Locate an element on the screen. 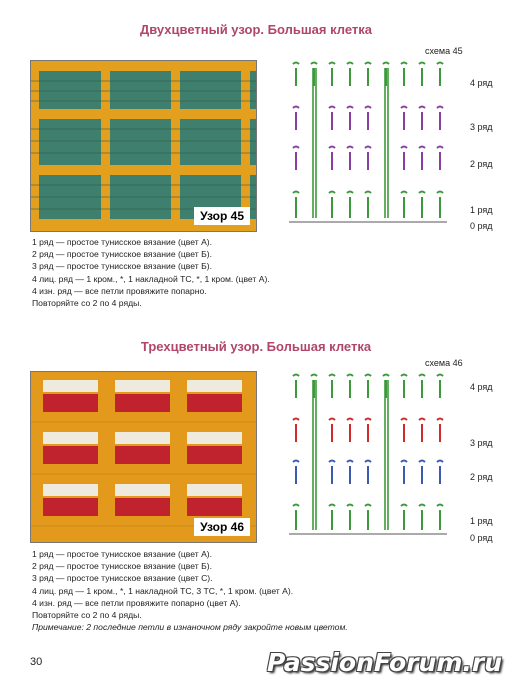 The width and height of the screenshot is (512, 690). pattern-45-swatch-label: Узор 45 is located at coordinates (222, 216).